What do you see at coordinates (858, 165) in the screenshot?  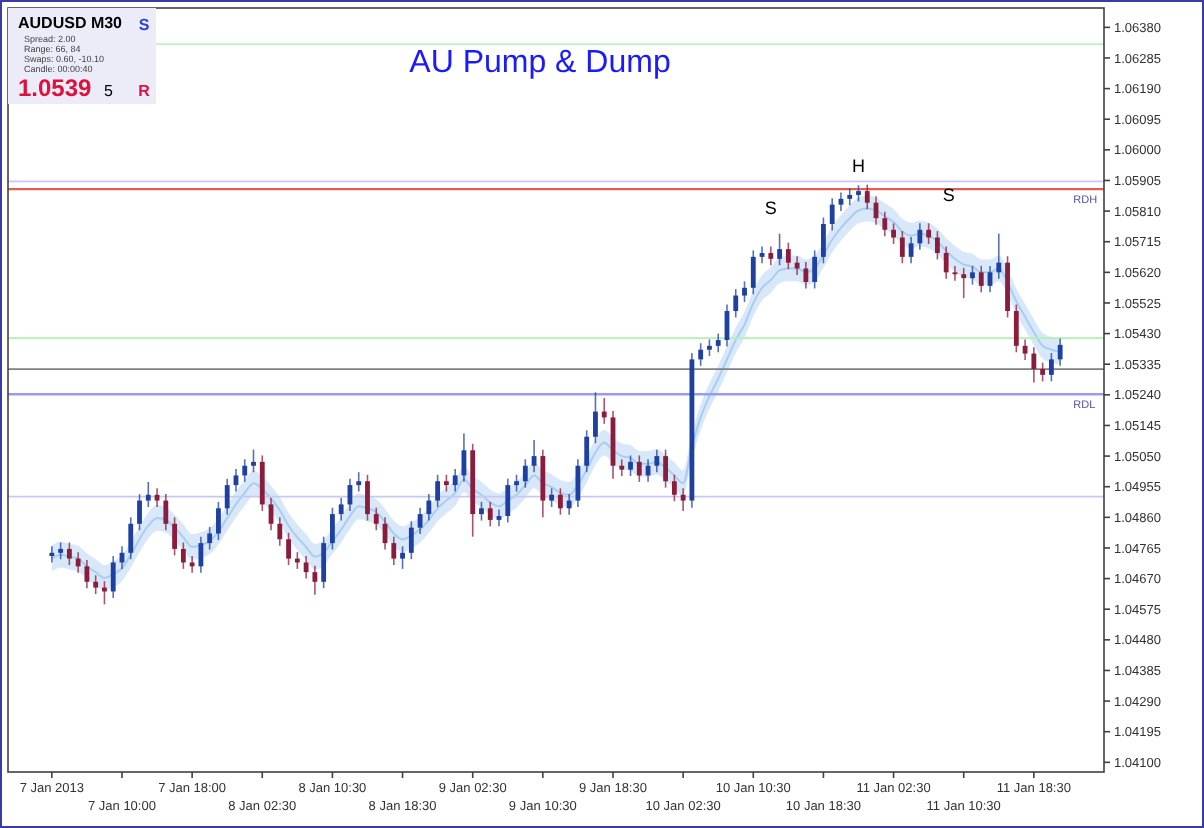 I see `annotation: H` at bounding box center [858, 165].